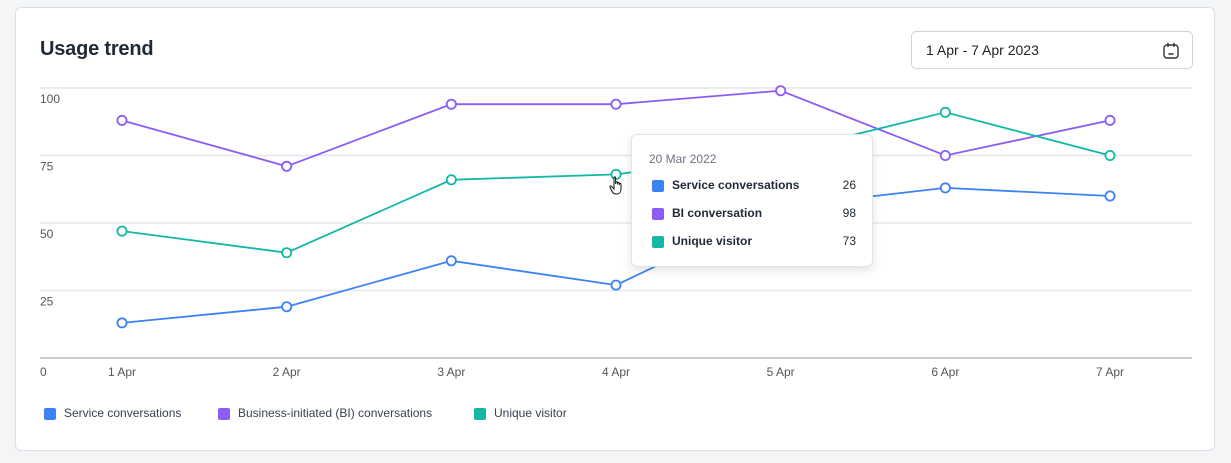 This screenshot has width=1231, height=463. I want to click on x-tick-label: 4 Apr, so click(616, 372).